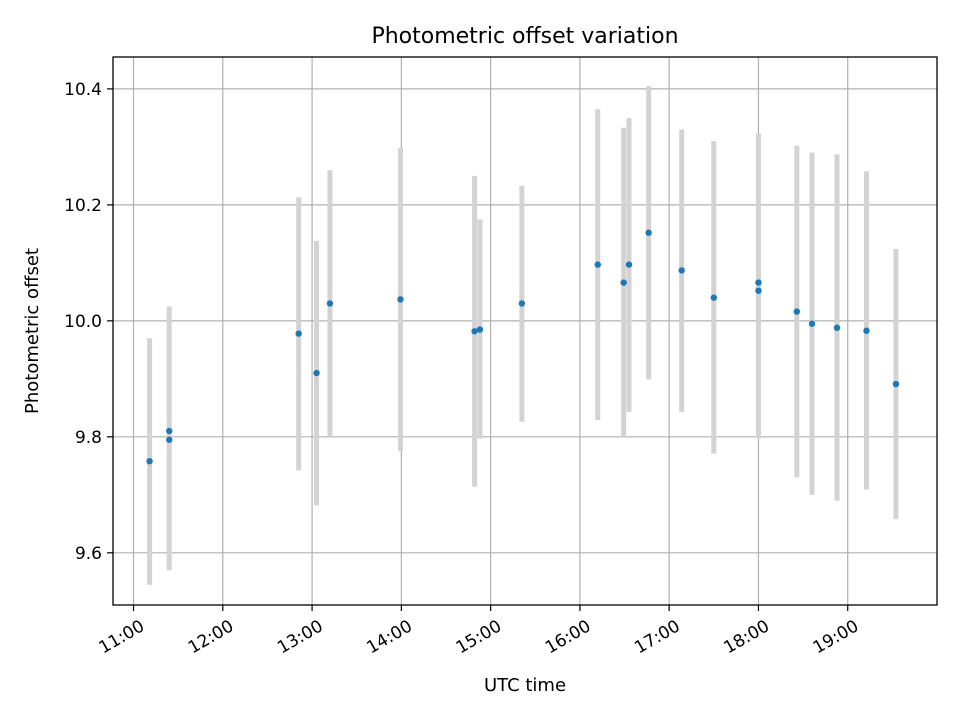 This screenshot has width=960, height=720. Describe the element at coordinates (88, 438) in the screenshot. I see `y-tick-label: 9.8` at that location.